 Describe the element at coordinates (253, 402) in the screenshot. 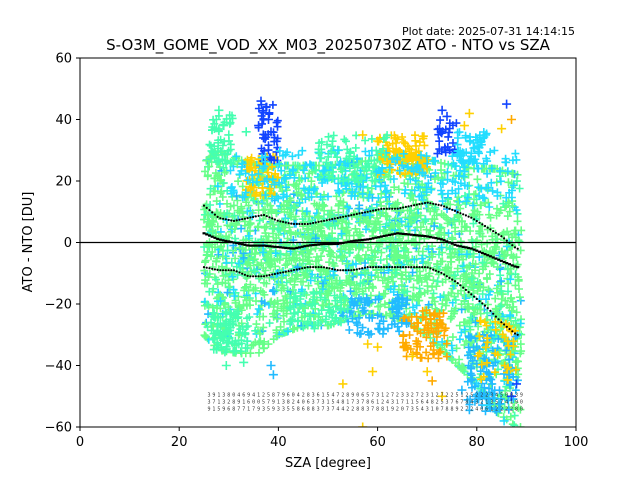

I see `bin-count-label: 0` at that location.